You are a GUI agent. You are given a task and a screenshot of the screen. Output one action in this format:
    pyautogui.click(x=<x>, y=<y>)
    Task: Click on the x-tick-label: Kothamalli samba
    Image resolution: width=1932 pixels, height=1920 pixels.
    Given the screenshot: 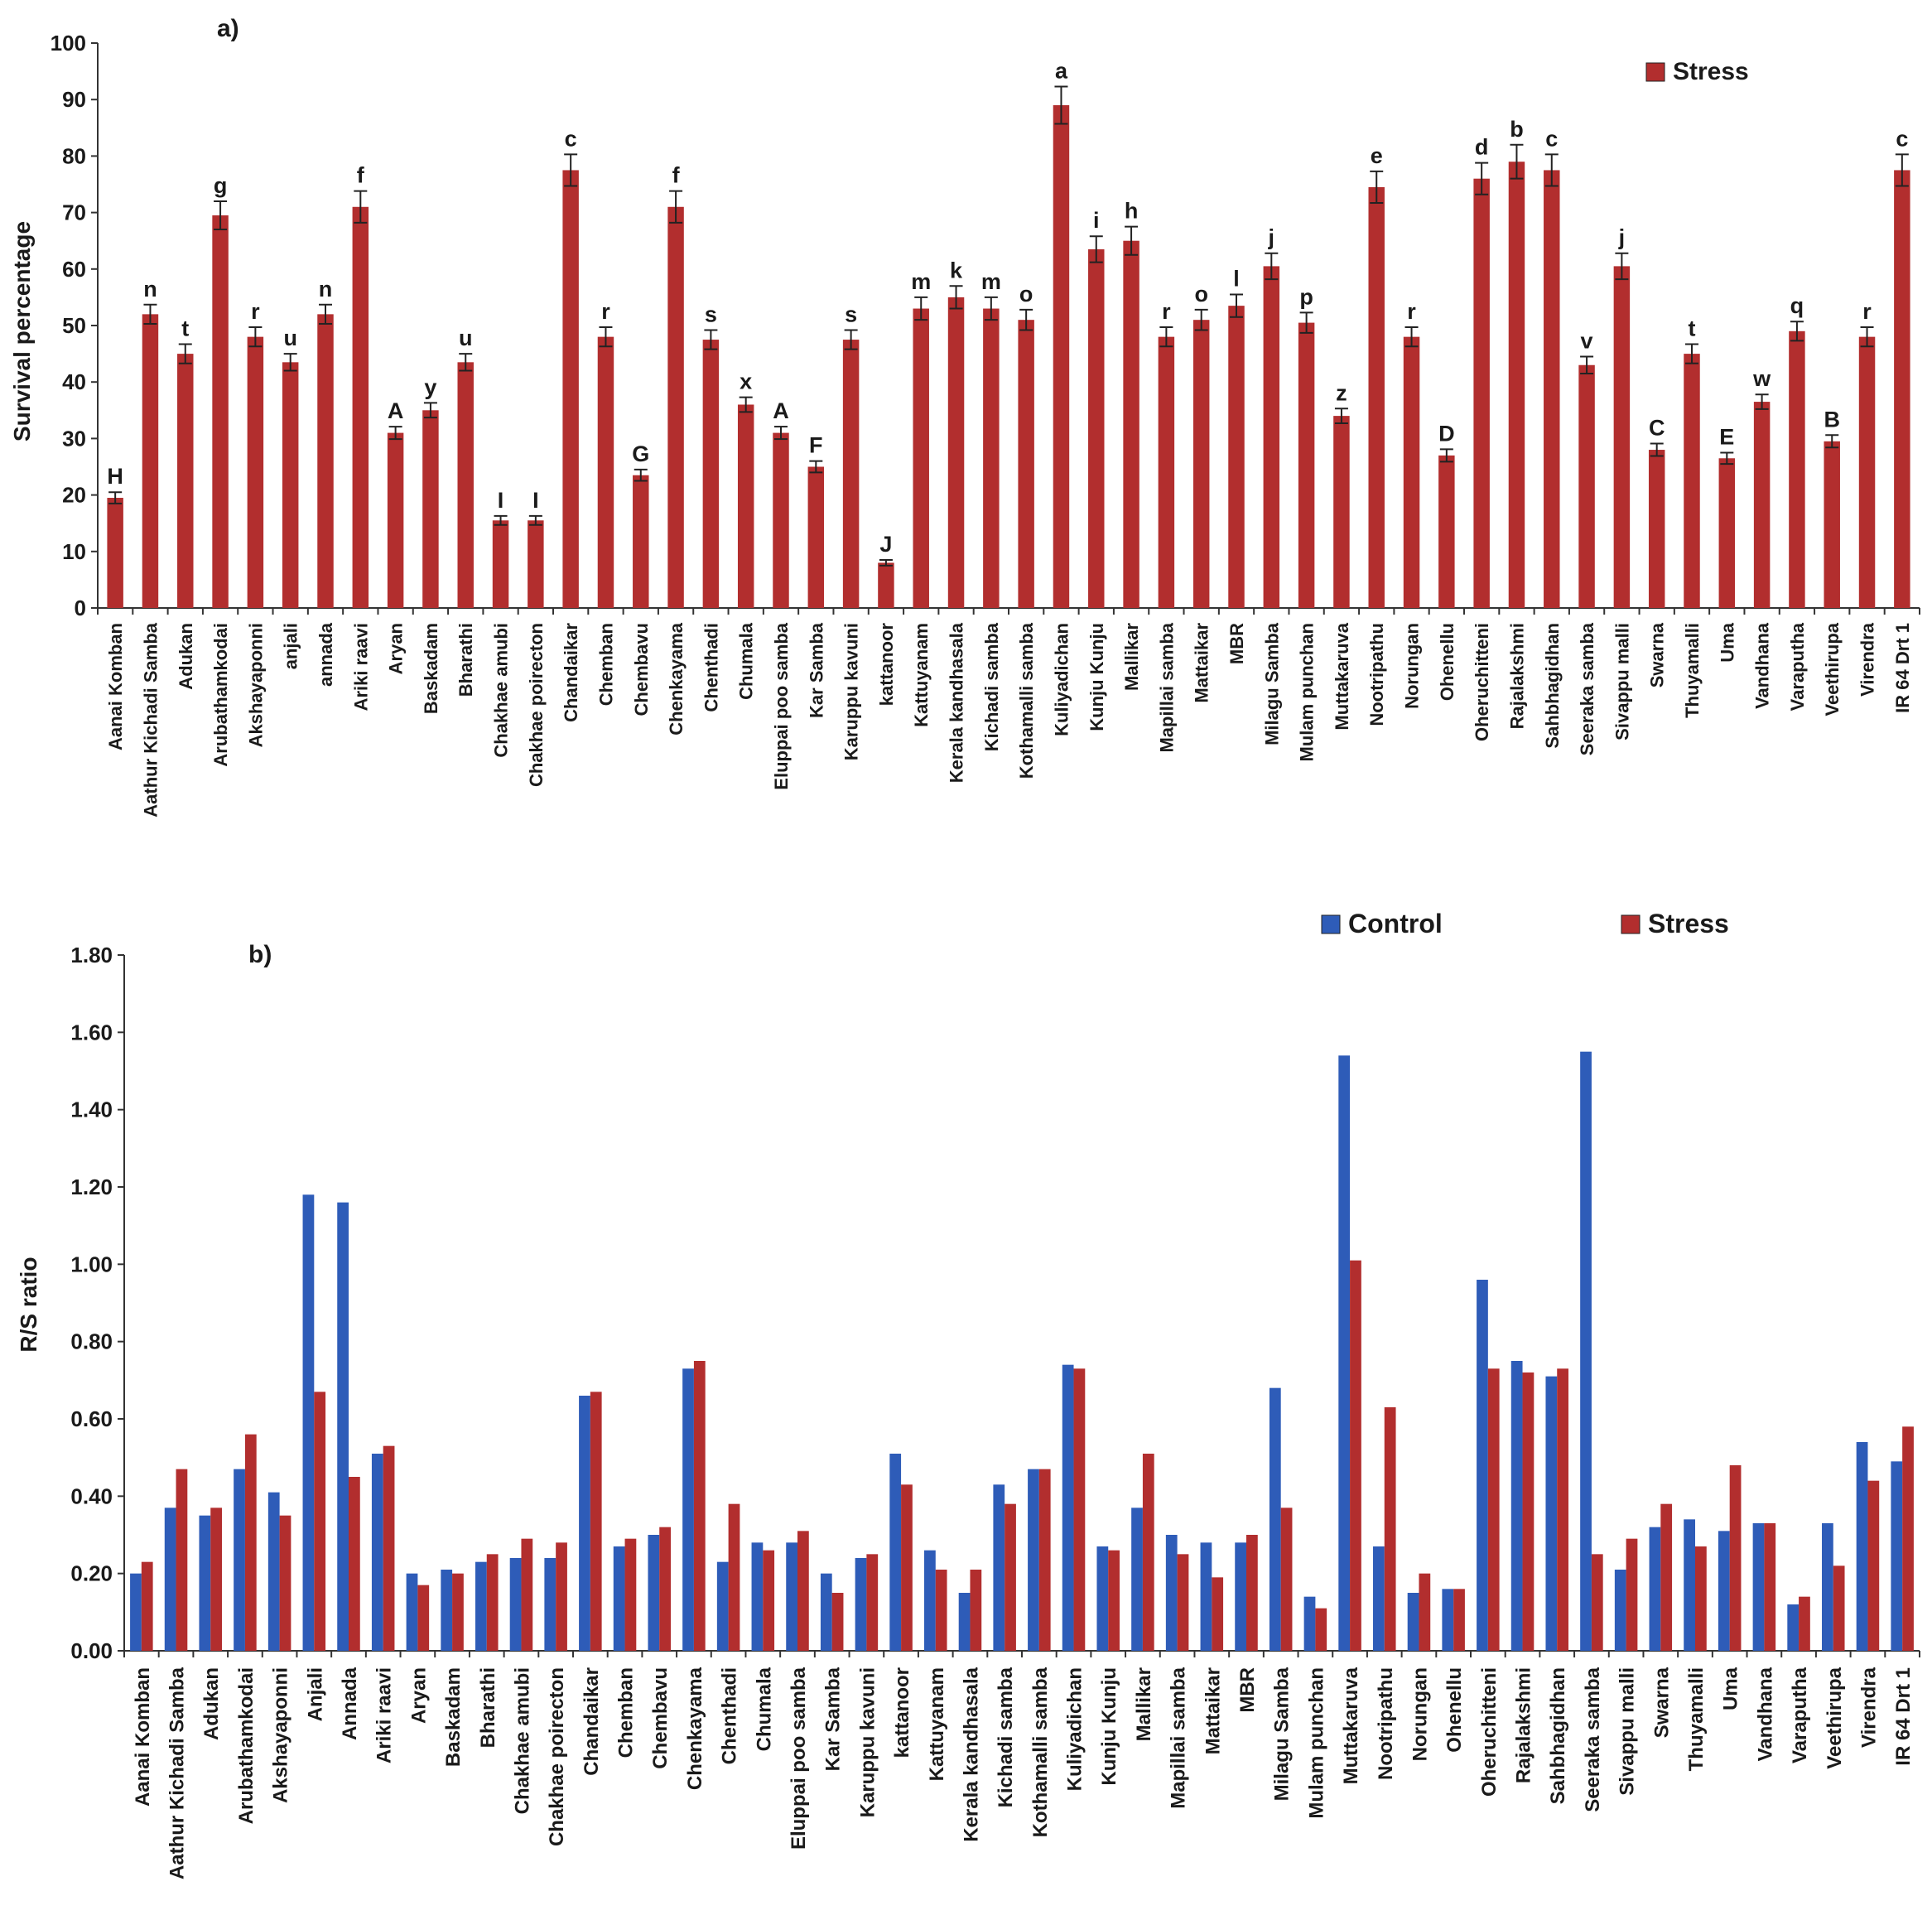 What is the action you would take?
    pyautogui.click(x=1040, y=1752)
    